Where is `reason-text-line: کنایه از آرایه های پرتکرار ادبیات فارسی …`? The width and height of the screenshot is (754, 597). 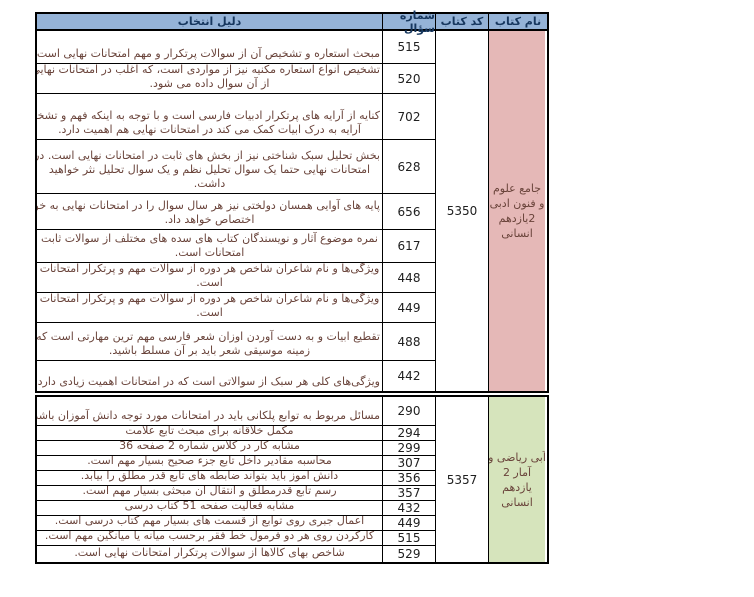 reason-text-line: کنایه از آرایه های پرتکرار ادبیات فارسی … is located at coordinates (208, 115).